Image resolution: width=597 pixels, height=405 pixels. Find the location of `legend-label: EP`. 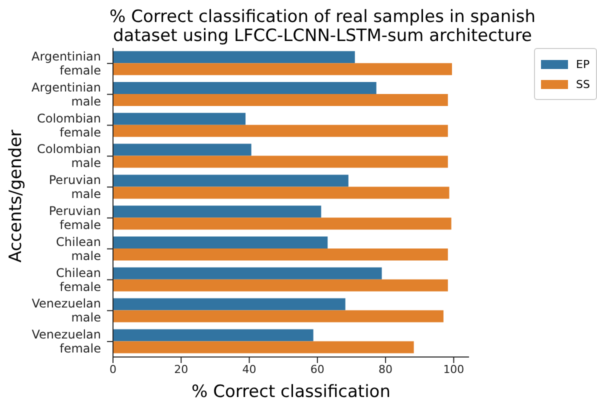

legend-label: EP is located at coordinates (583, 64).